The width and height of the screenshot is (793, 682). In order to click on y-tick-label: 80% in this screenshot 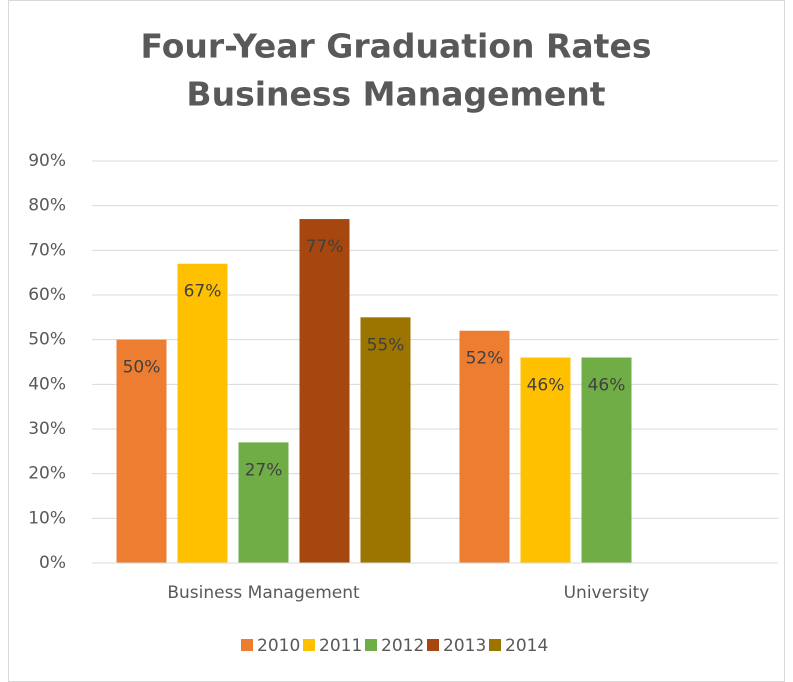, I will do `click(47, 206)`.